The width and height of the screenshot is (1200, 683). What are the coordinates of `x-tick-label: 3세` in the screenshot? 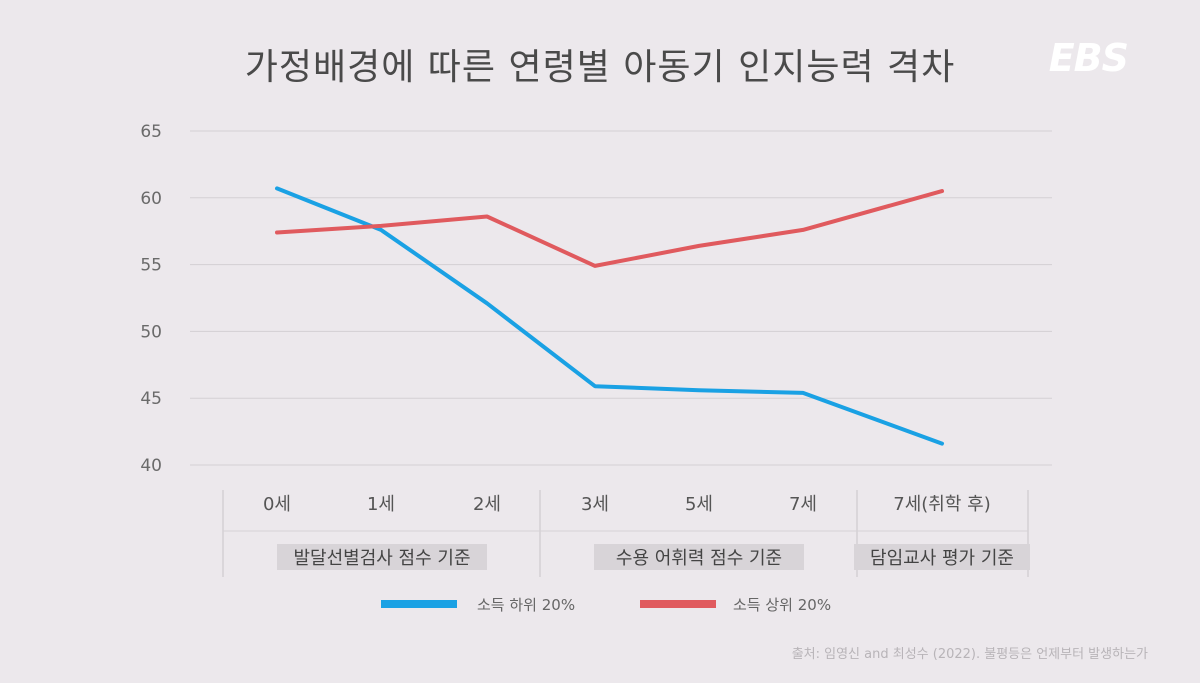 It's located at (595, 504).